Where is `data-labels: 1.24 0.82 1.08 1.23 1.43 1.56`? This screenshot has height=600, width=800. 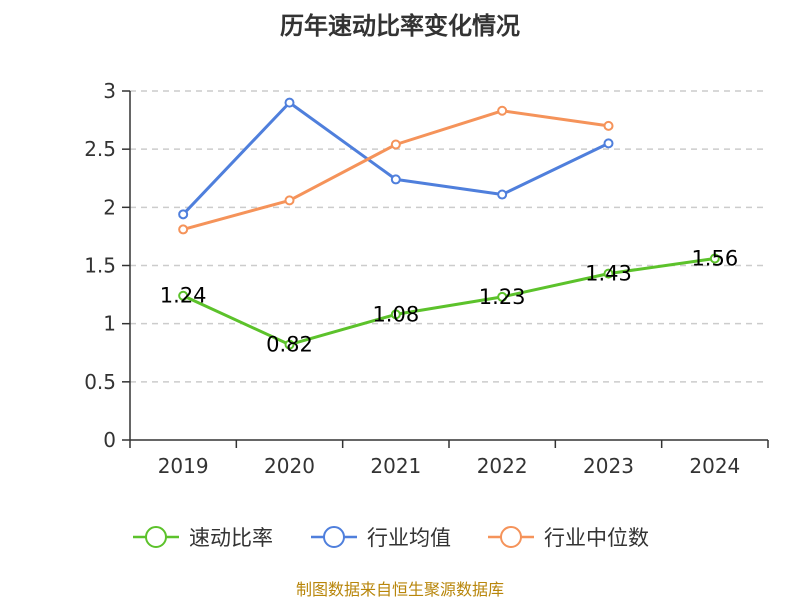 data-labels: 1.24 0.82 1.08 1.23 1.43 1.56 is located at coordinates (449, 302).